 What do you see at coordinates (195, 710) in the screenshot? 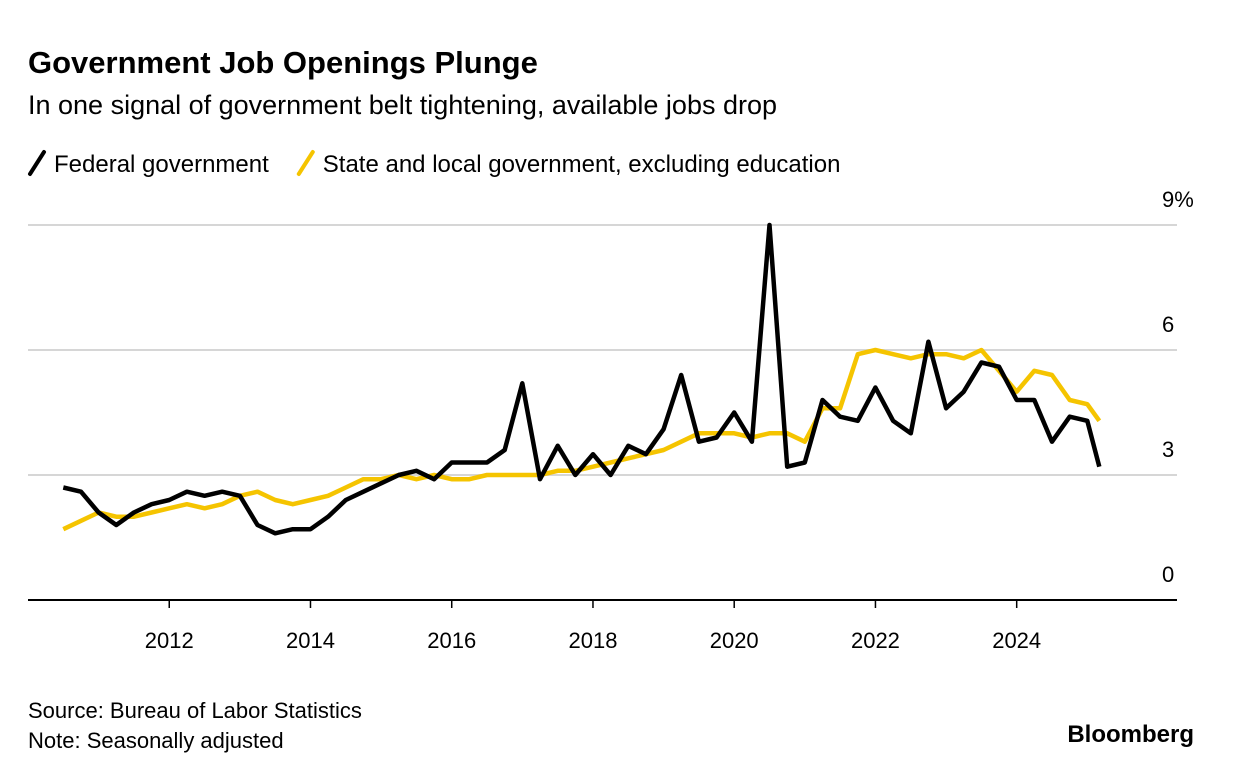
I see `source: Source: Bureau of Labor Statistics` at bounding box center [195, 710].